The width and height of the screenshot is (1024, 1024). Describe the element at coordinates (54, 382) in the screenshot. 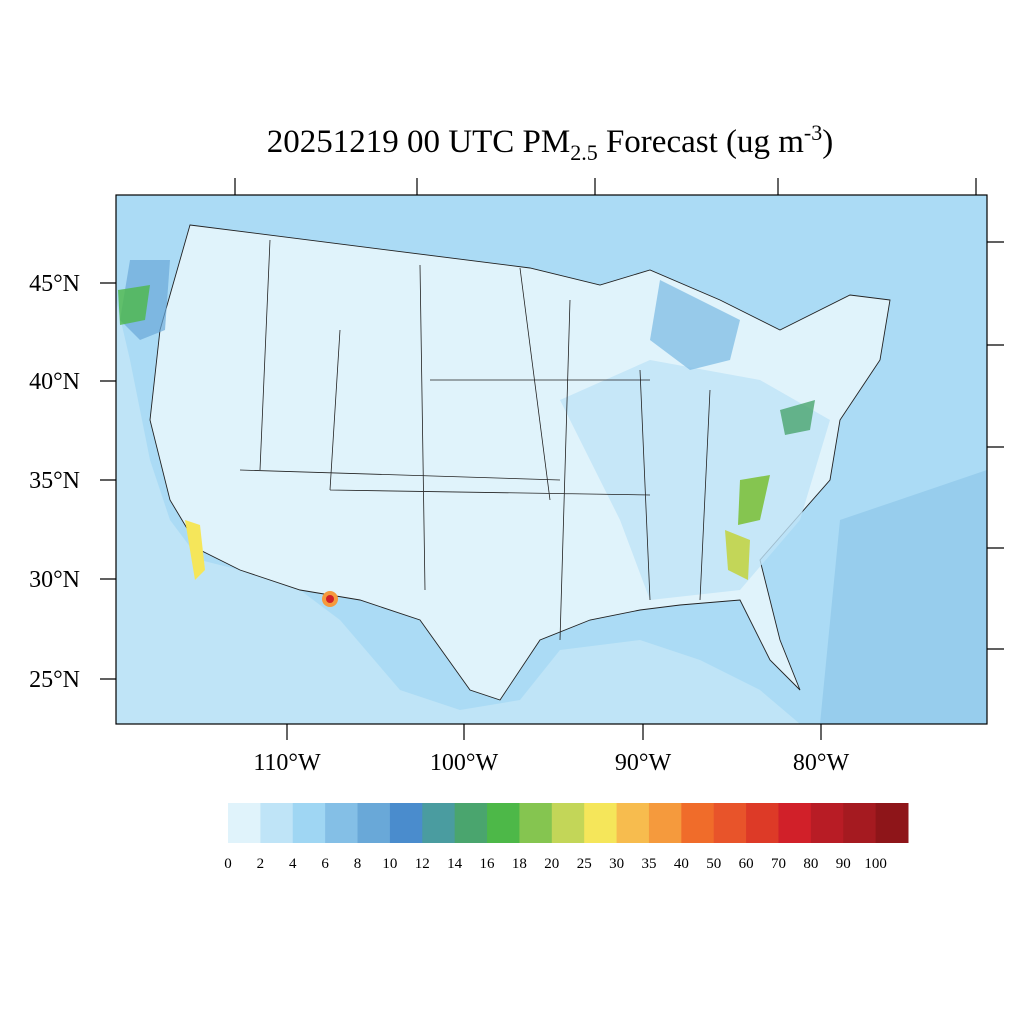

I see `lat-label: 40°N` at that location.